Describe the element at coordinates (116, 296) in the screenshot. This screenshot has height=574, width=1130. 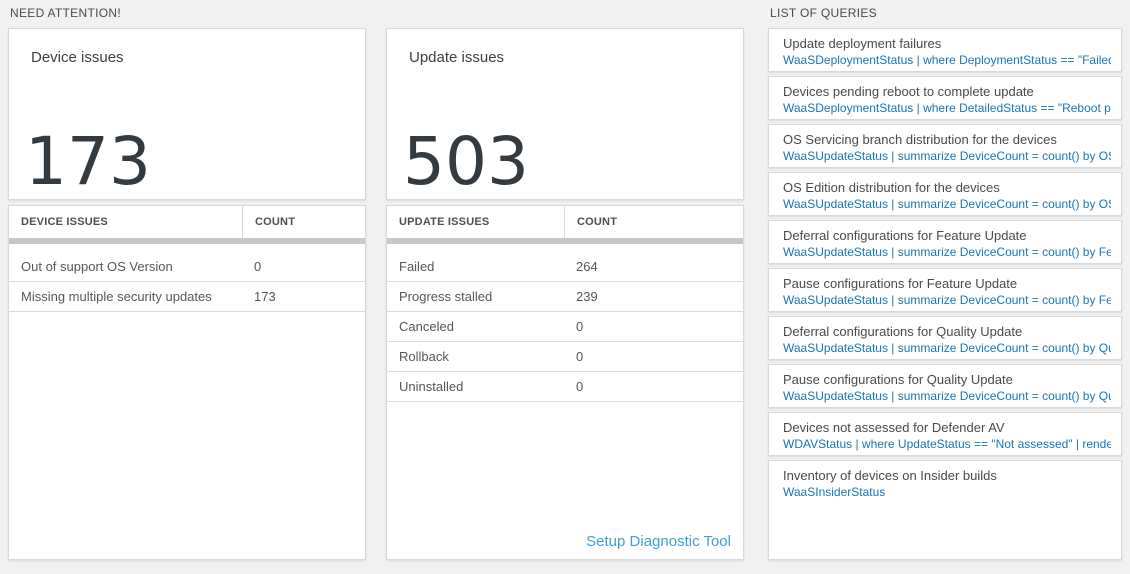
I see `row-label: Missing multiple security updates` at that location.